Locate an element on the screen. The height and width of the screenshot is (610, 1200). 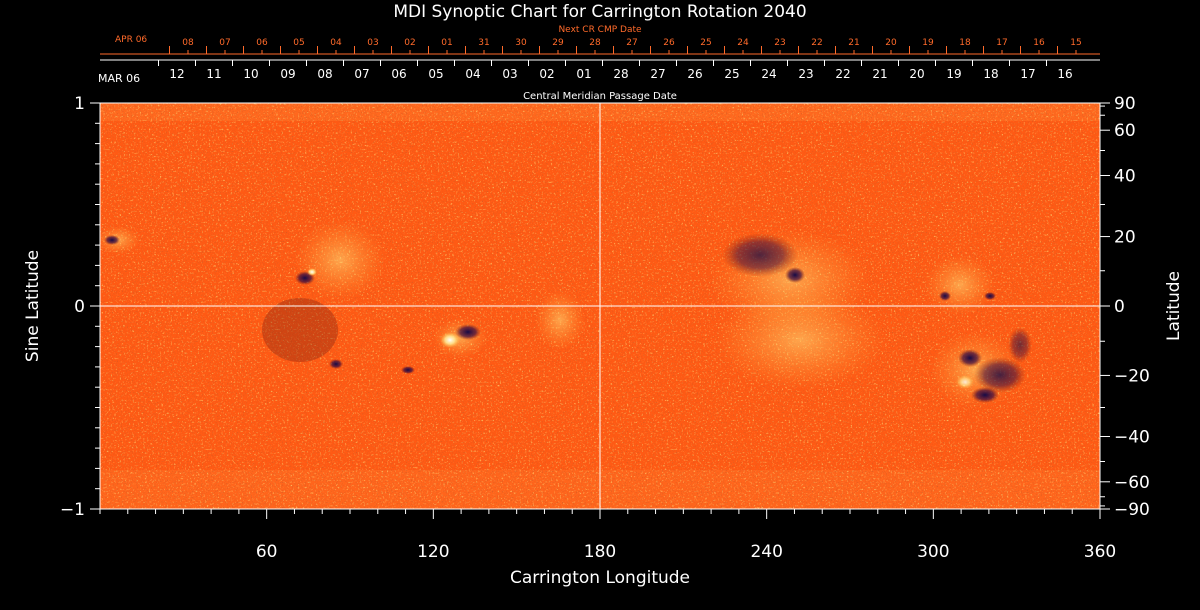
cmp-date-label: 03 is located at coordinates (509, 74).